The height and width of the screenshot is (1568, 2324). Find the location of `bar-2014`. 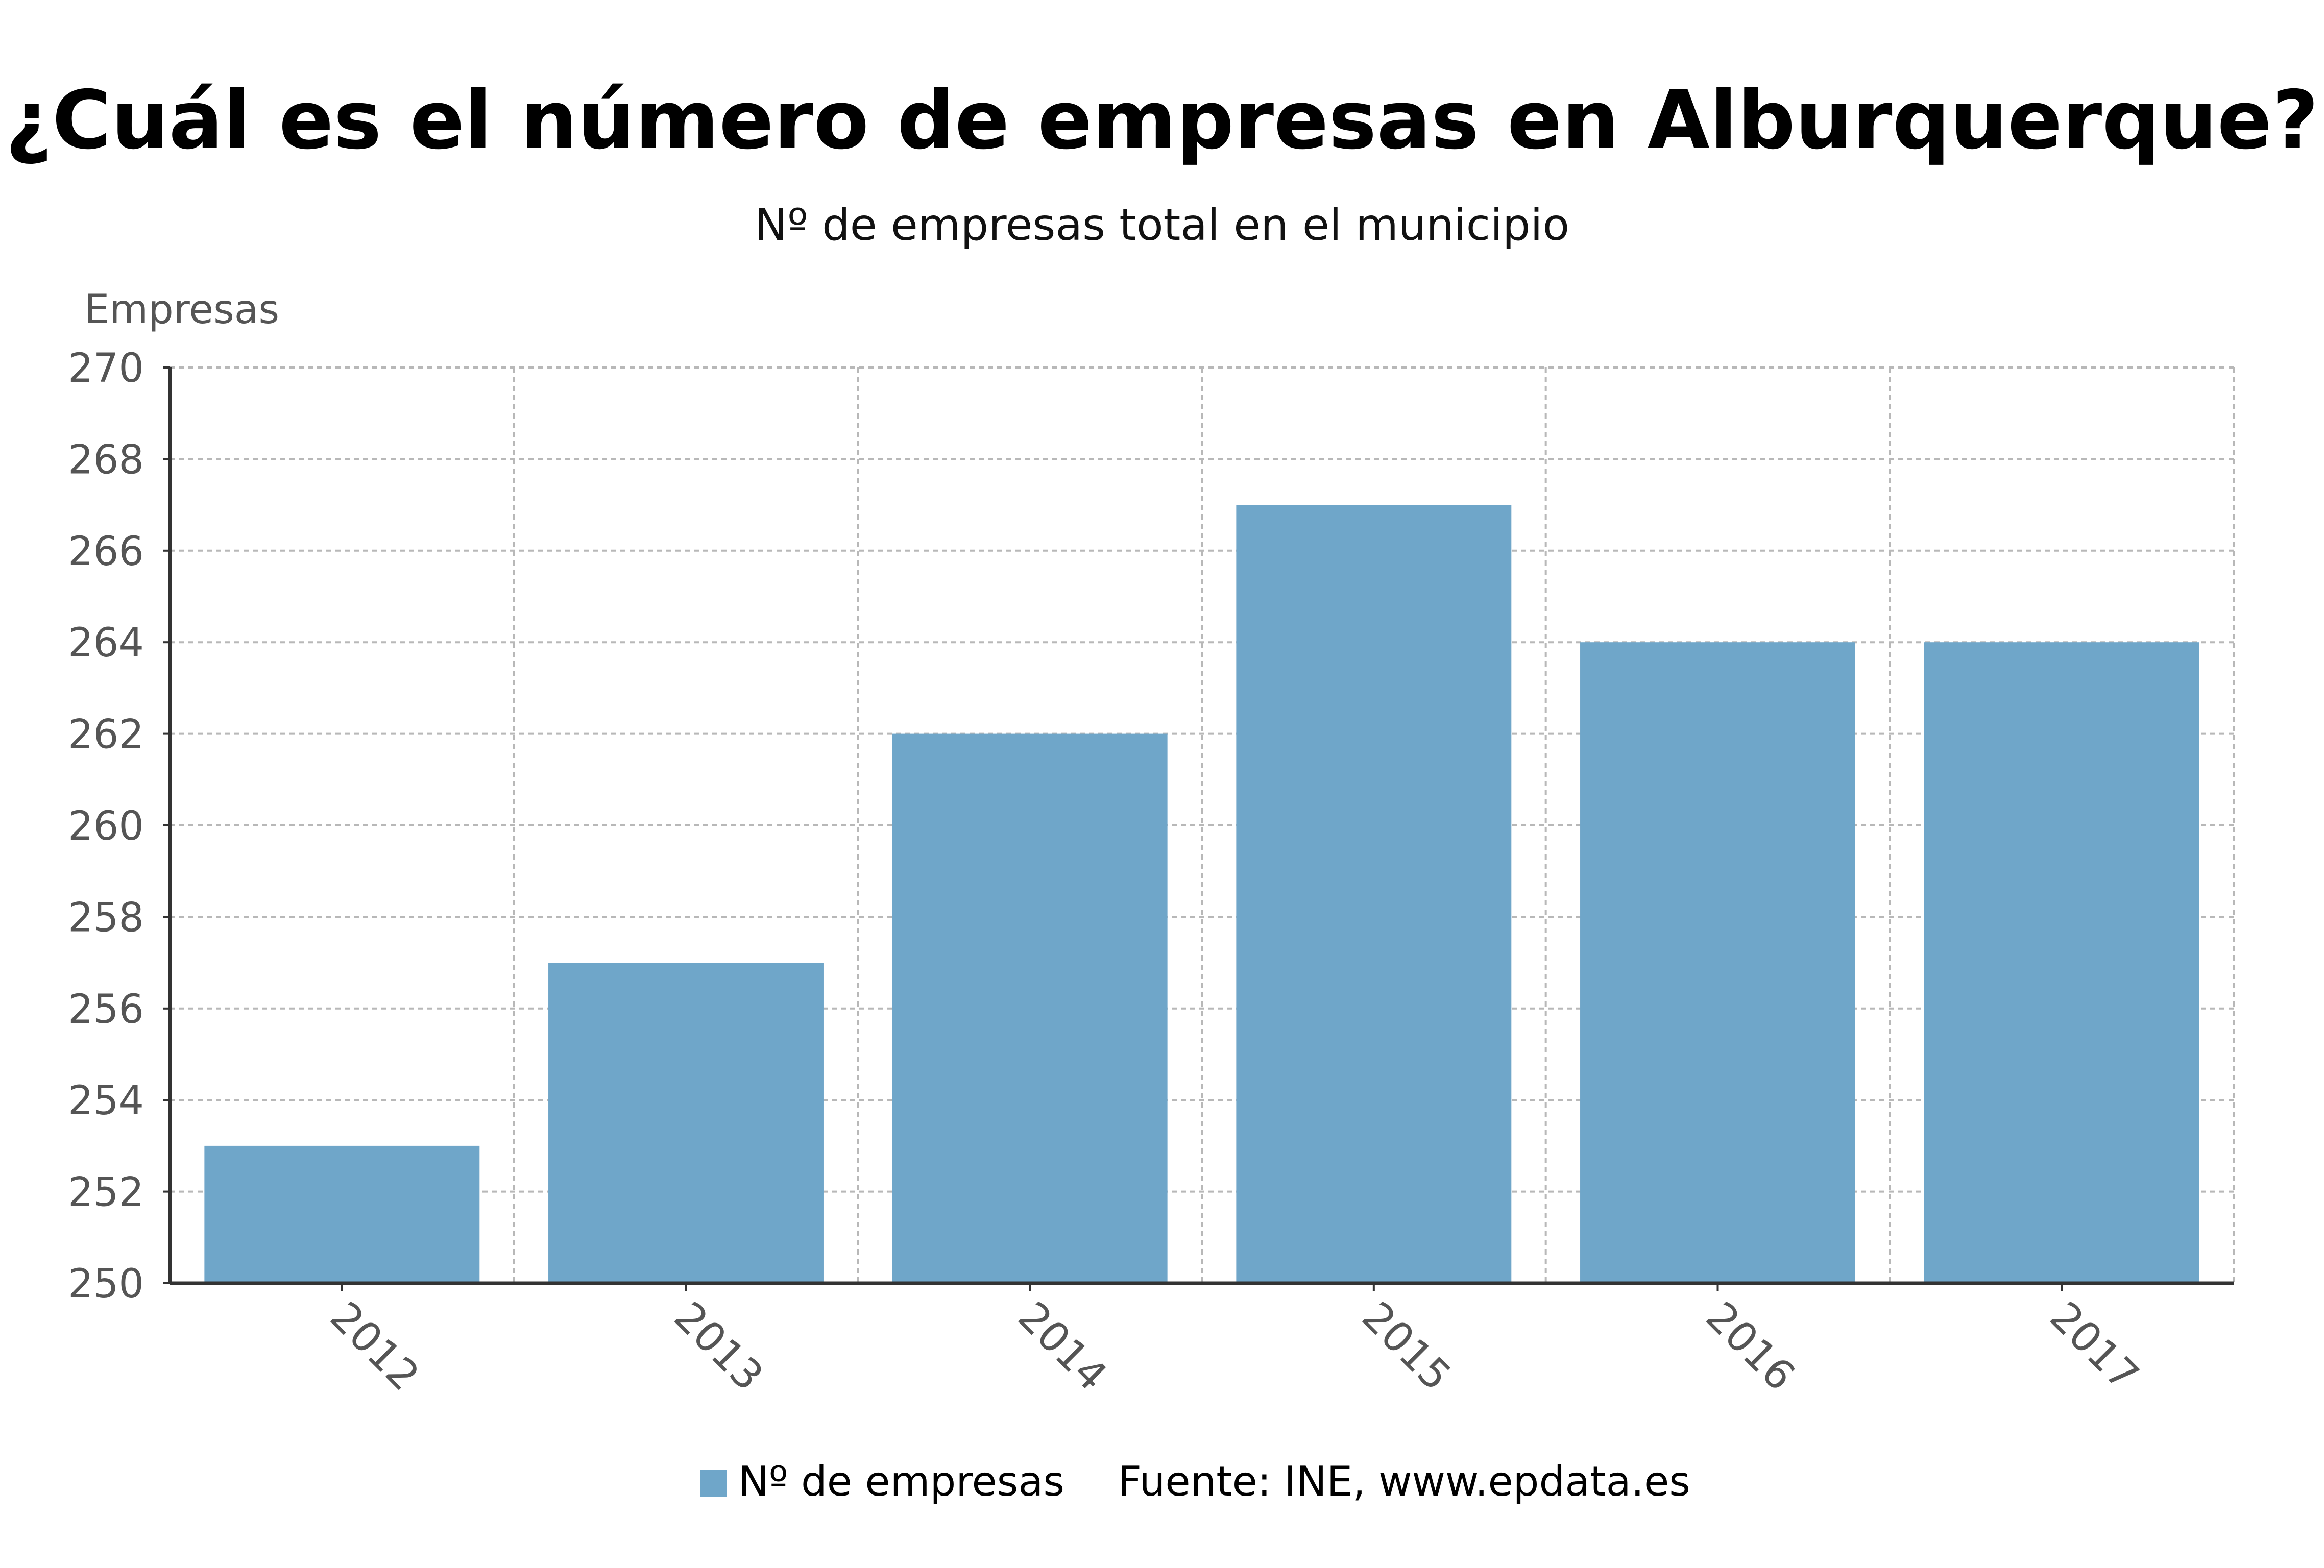

bar-2014 is located at coordinates (1030, 1008).